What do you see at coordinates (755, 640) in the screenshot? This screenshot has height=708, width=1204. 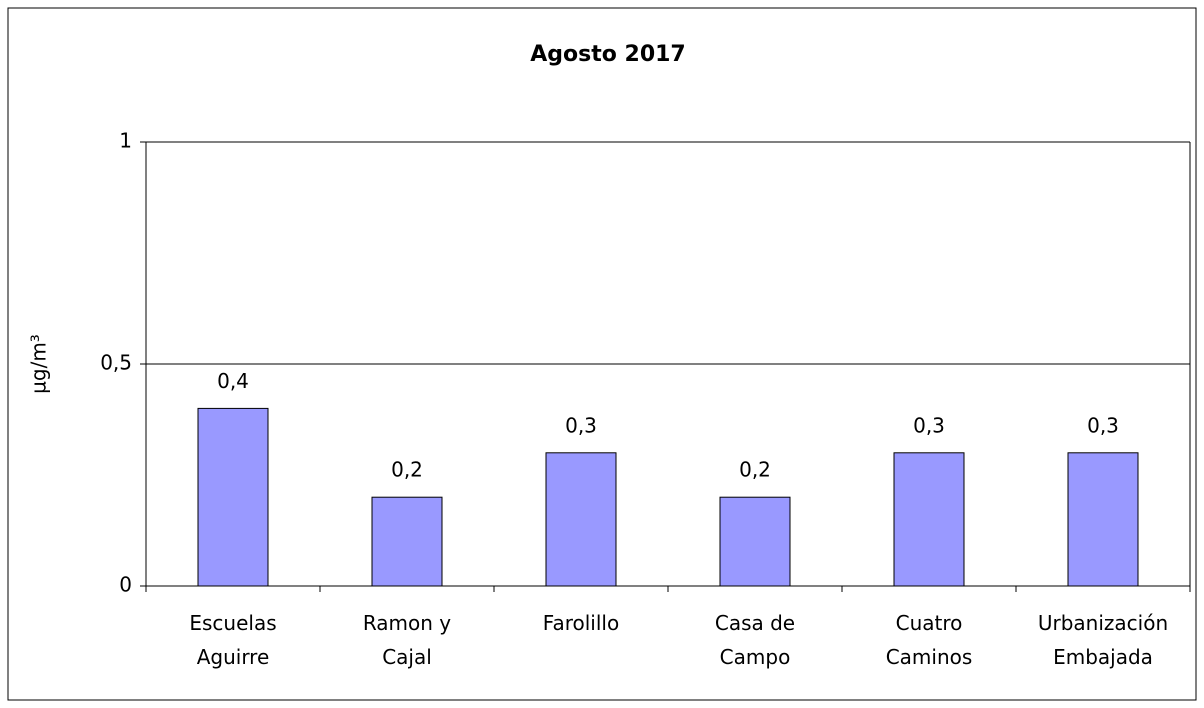 I see `x-tick-label: Casa de Campo` at bounding box center [755, 640].